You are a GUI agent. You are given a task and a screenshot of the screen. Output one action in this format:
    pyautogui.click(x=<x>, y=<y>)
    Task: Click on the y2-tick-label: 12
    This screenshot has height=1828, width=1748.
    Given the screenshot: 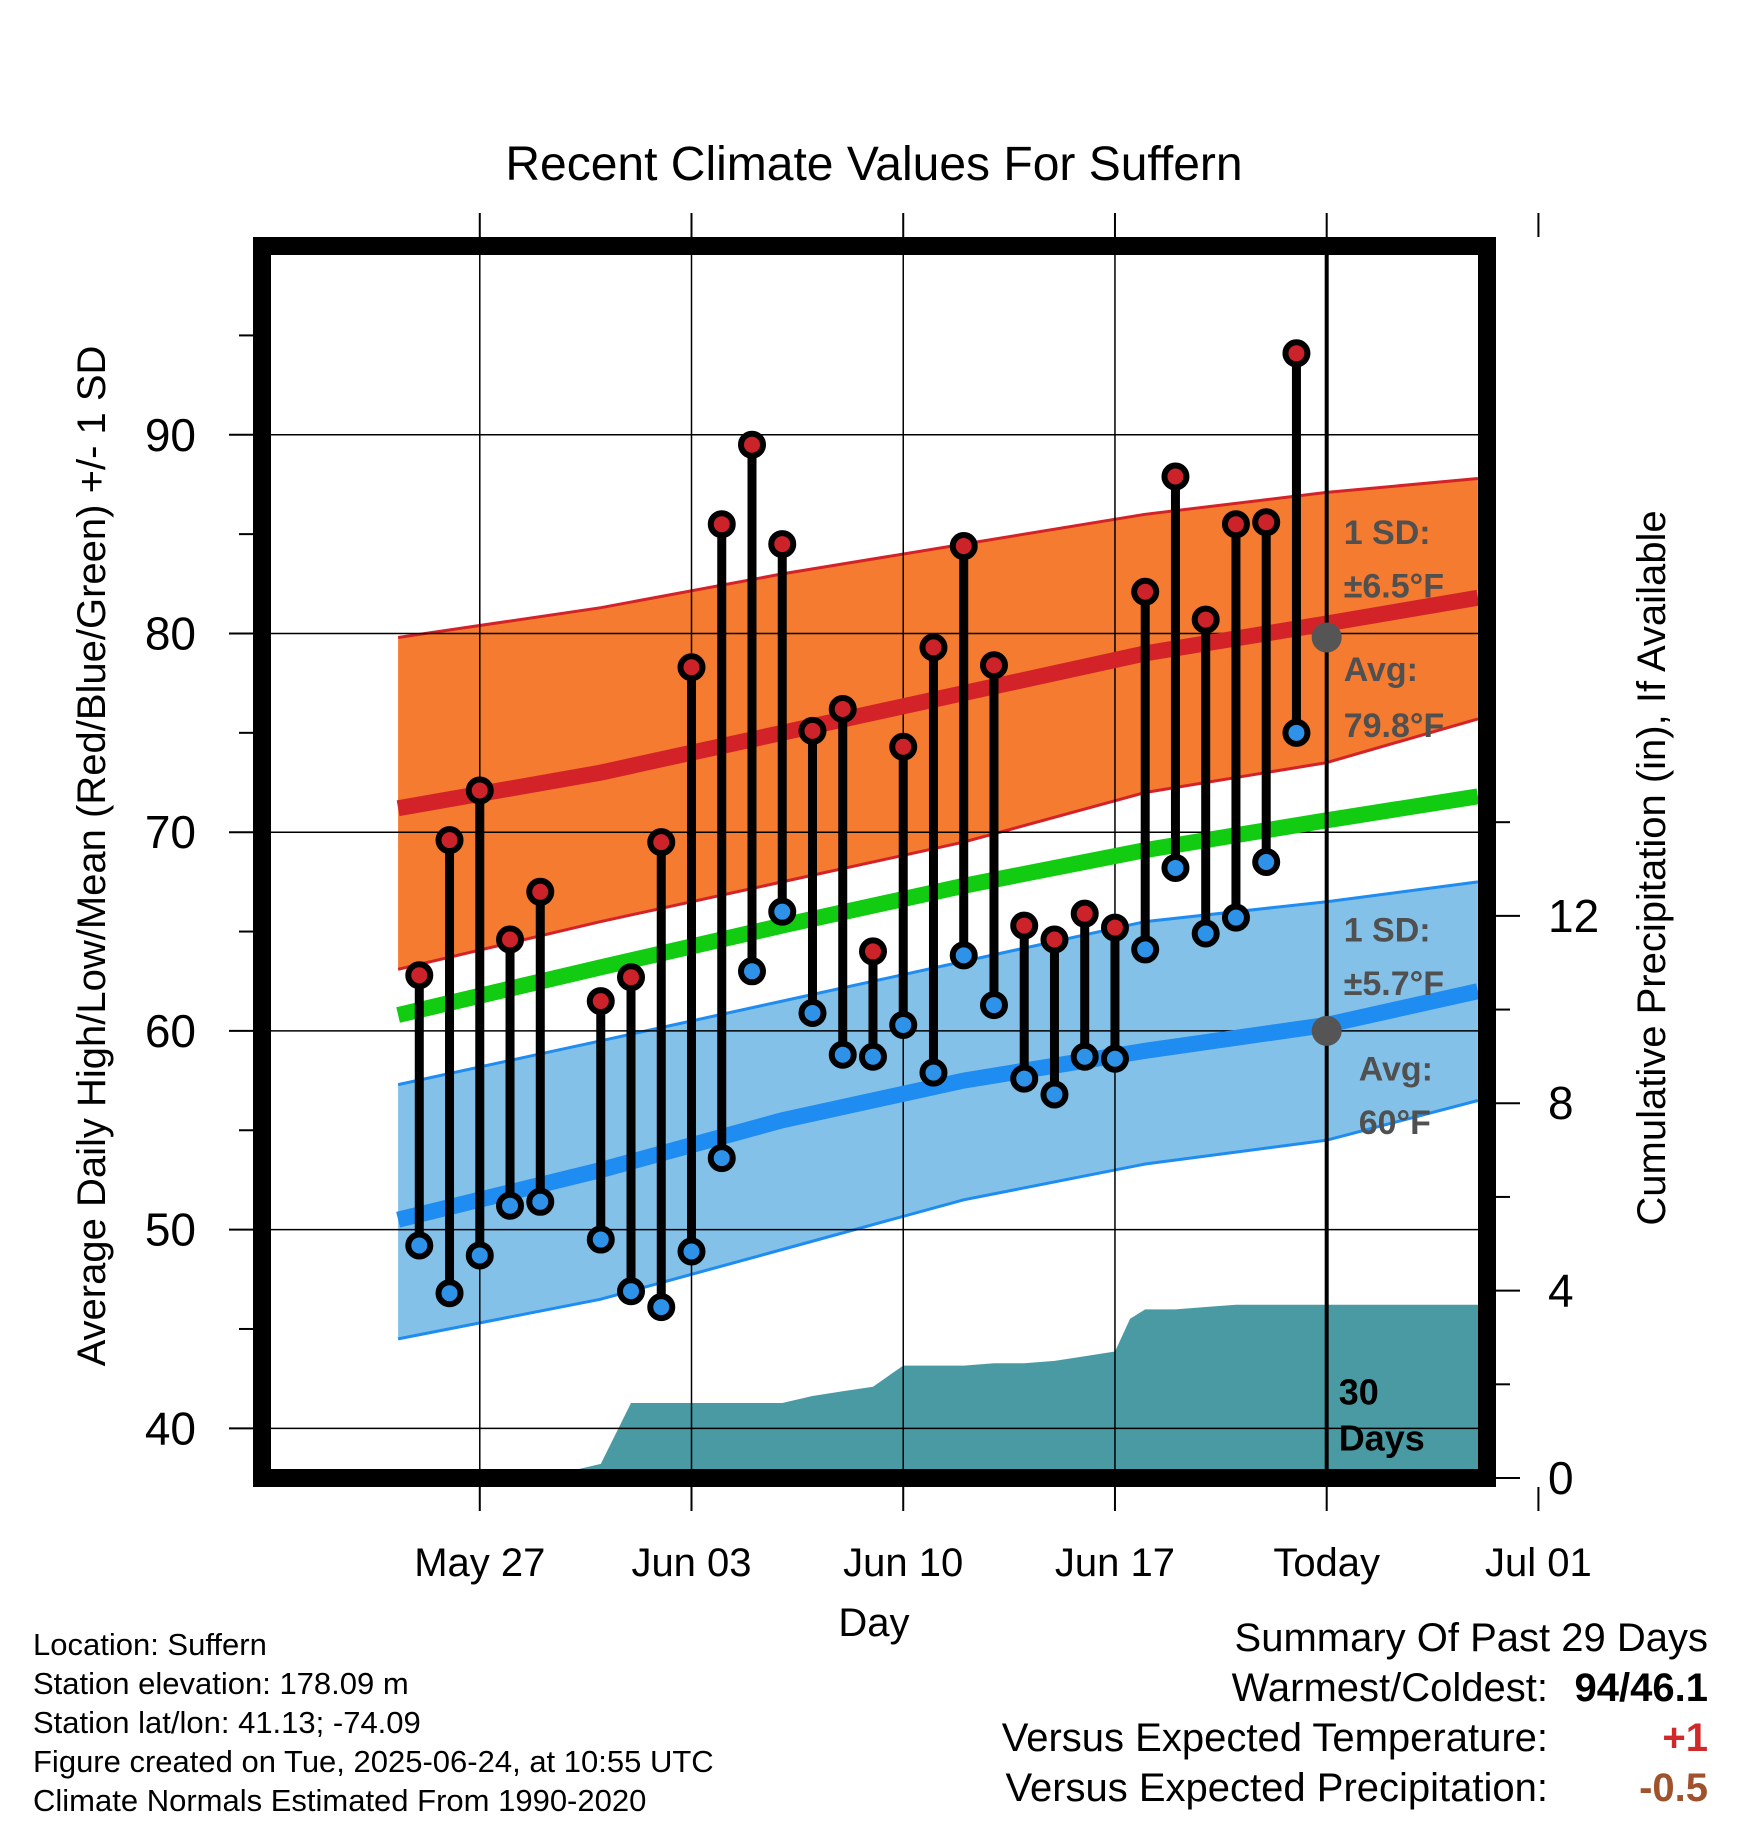 What is the action you would take?
    pyautogui.click(x=1573, y=916)
    